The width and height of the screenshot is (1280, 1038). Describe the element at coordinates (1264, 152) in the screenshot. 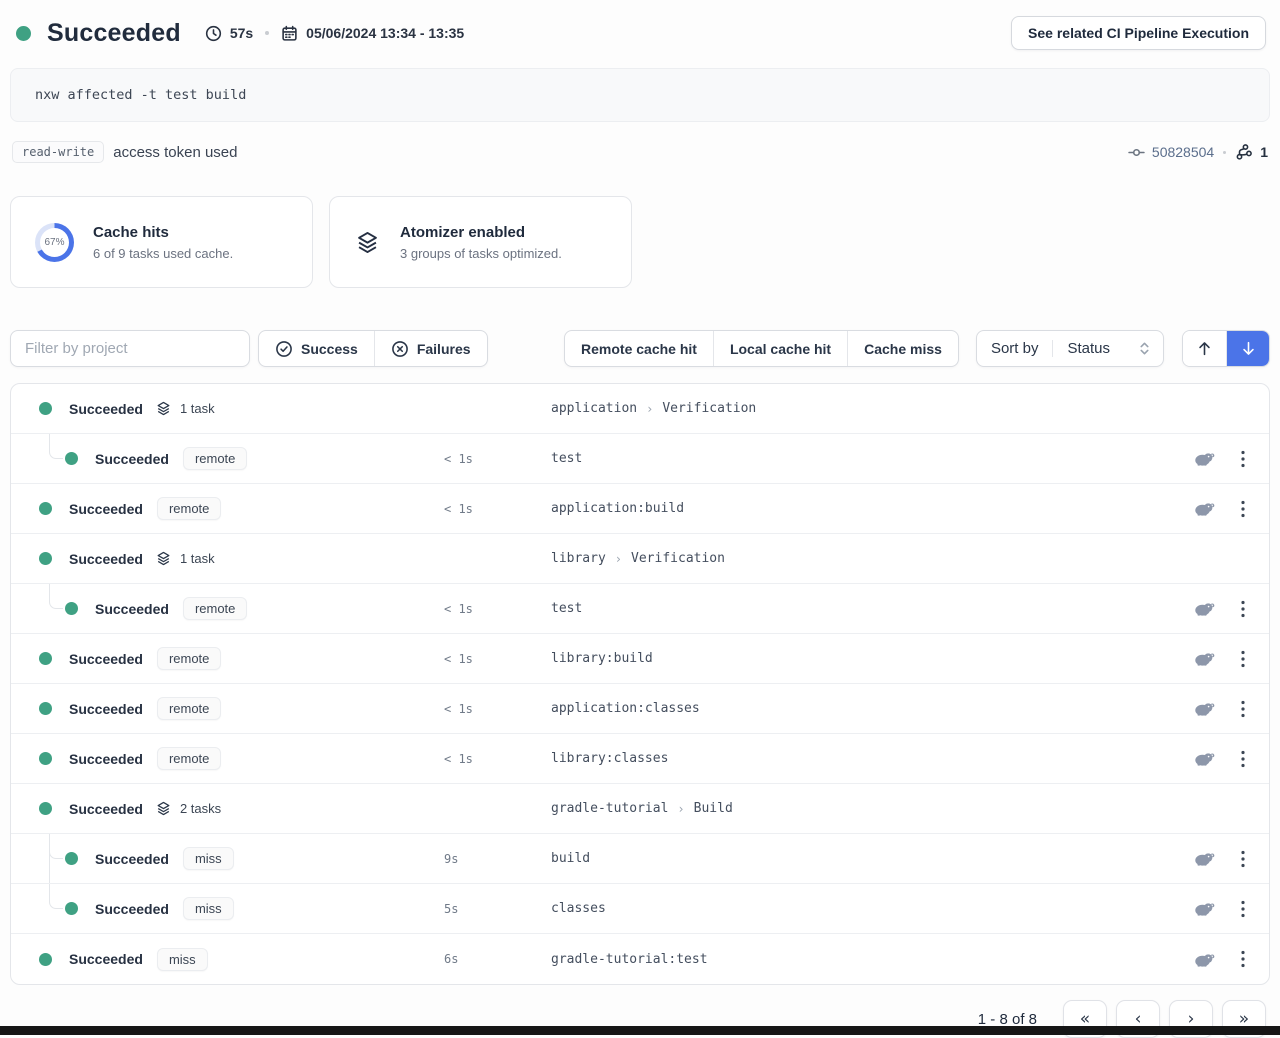

I see `branch-count: 1` at that location.